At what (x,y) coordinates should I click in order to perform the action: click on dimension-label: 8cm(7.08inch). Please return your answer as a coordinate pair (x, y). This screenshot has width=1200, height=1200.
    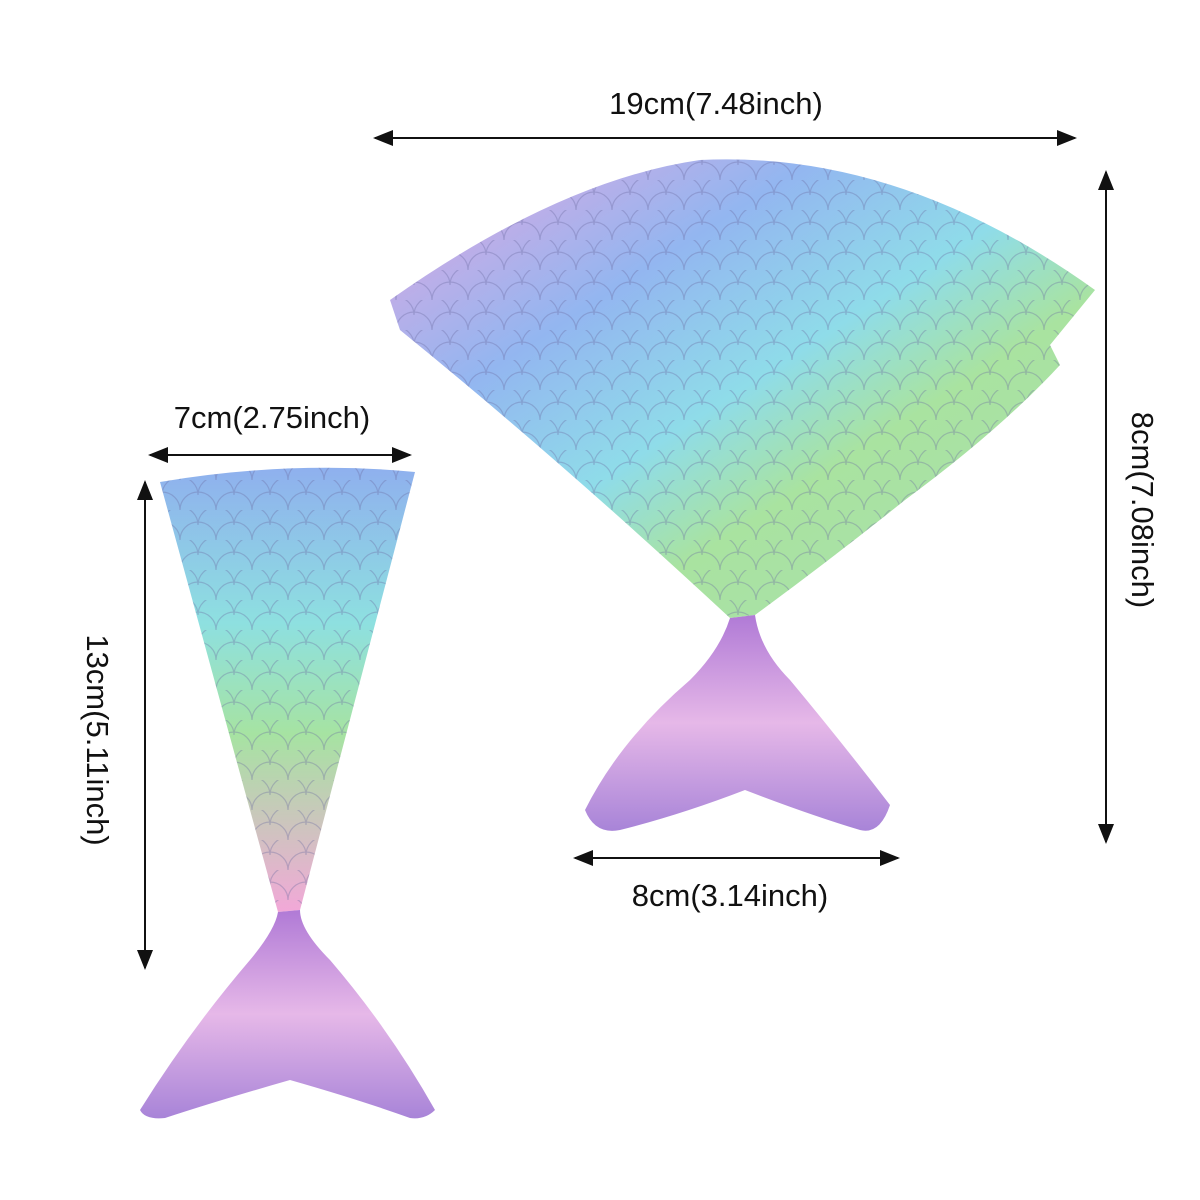
    Looking at the image, I should click on (1142, 510).